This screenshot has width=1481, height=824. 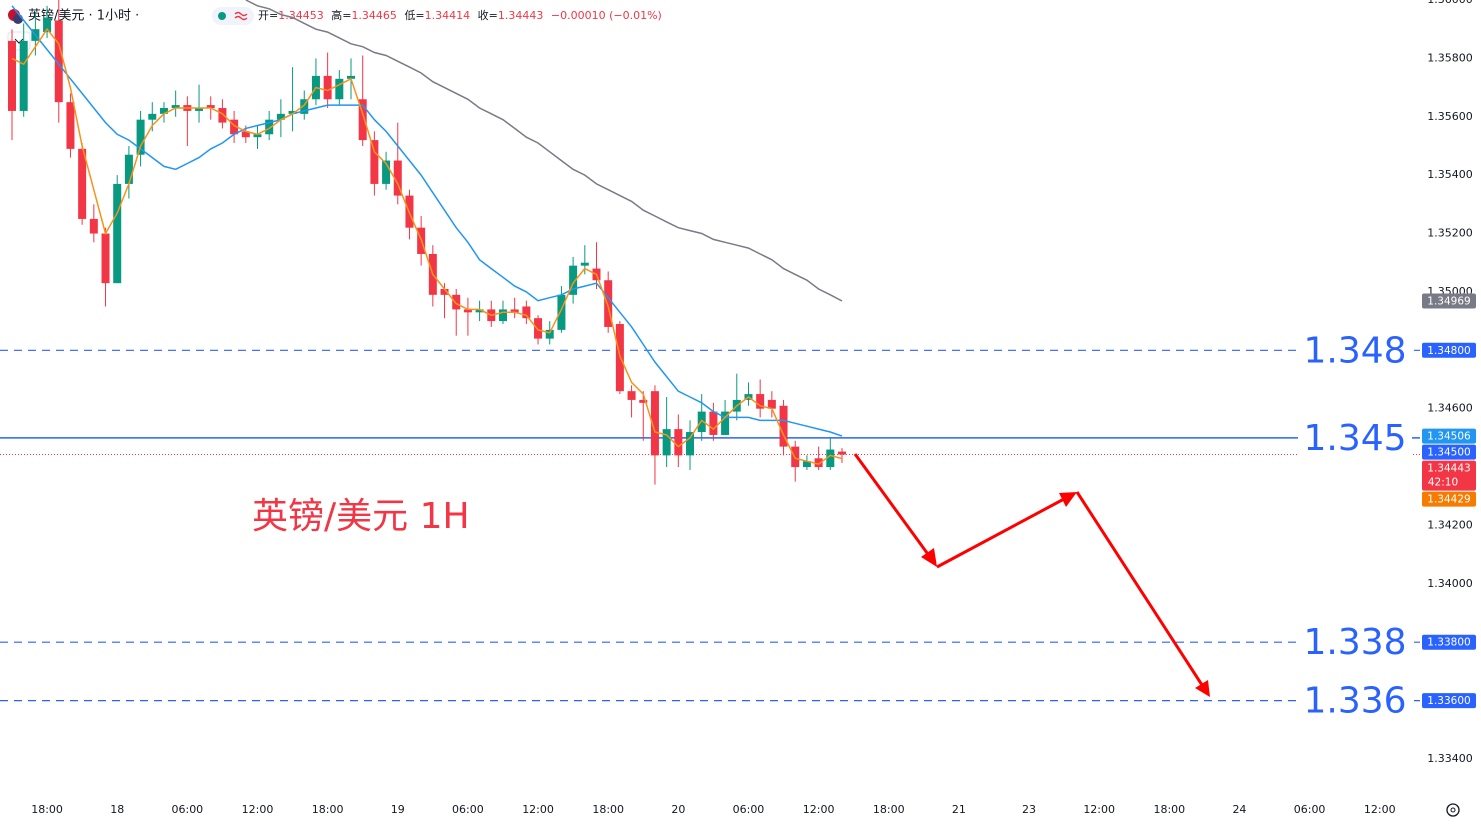 I want to click on level-label: 1.348, so click(x=1354, y=350).